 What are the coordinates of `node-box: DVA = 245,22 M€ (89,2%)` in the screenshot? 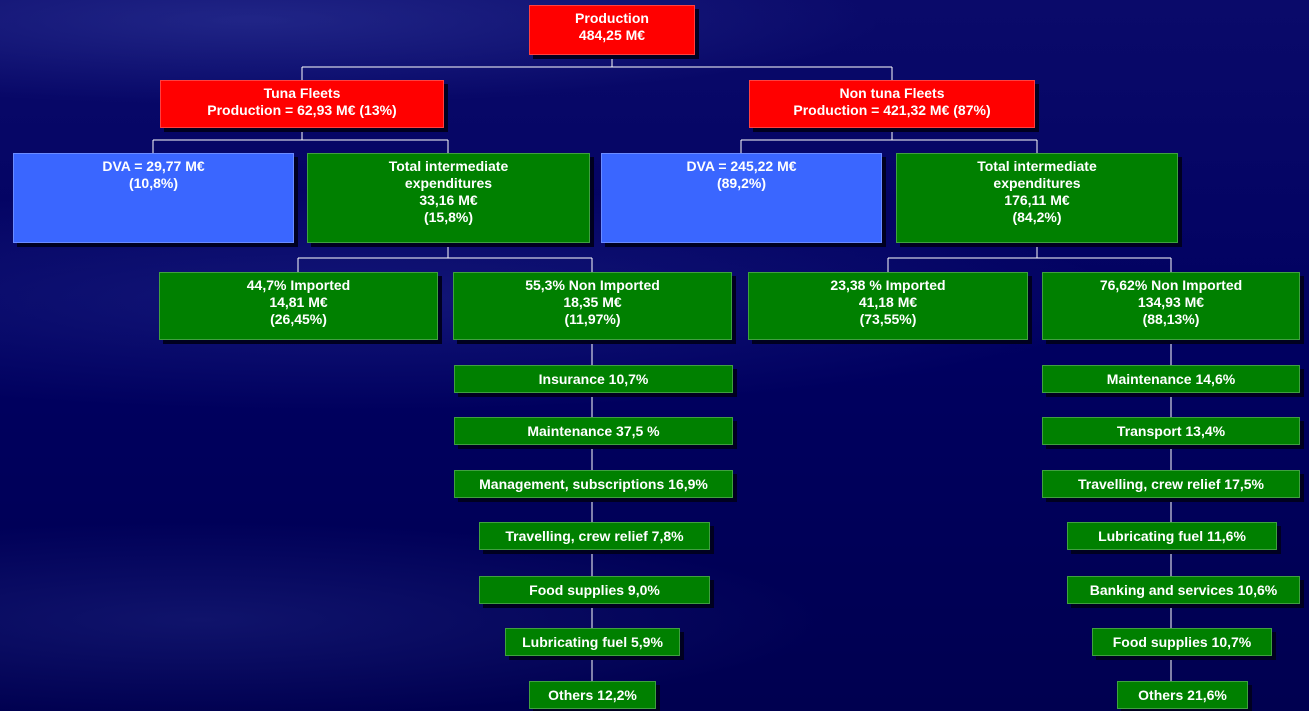 It's located at (741, 198).